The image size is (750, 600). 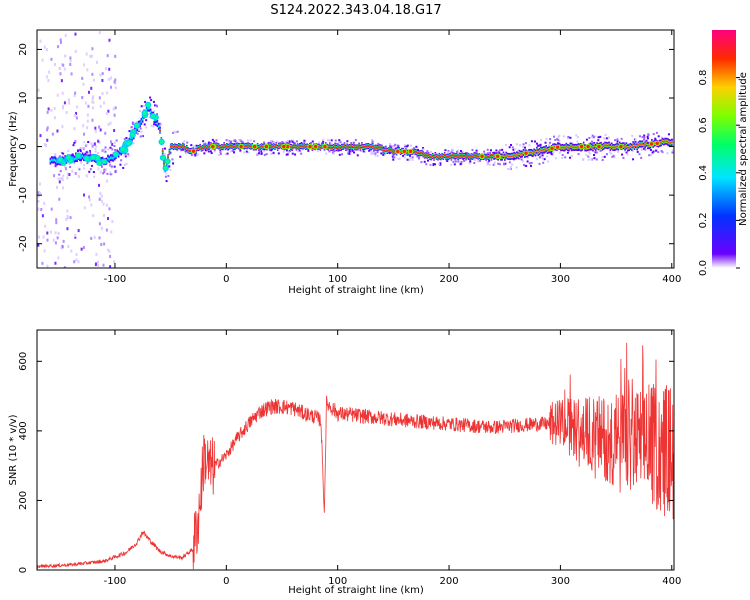 What do you see at coordinates (23, 570) in the screenshot?
I see `y-tick-label: 0` at bounding box center [23, 570].